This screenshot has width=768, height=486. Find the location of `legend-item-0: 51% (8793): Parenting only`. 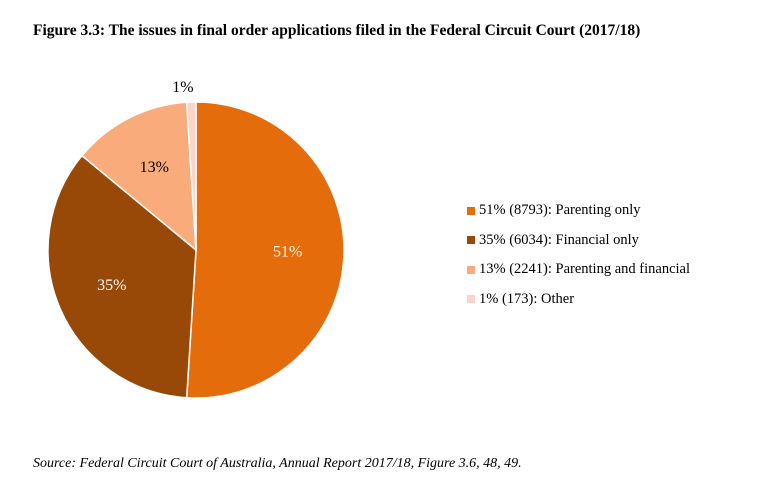

legend-item-0: 51% (8793): Parenting only is located at coordinates (578, 211).